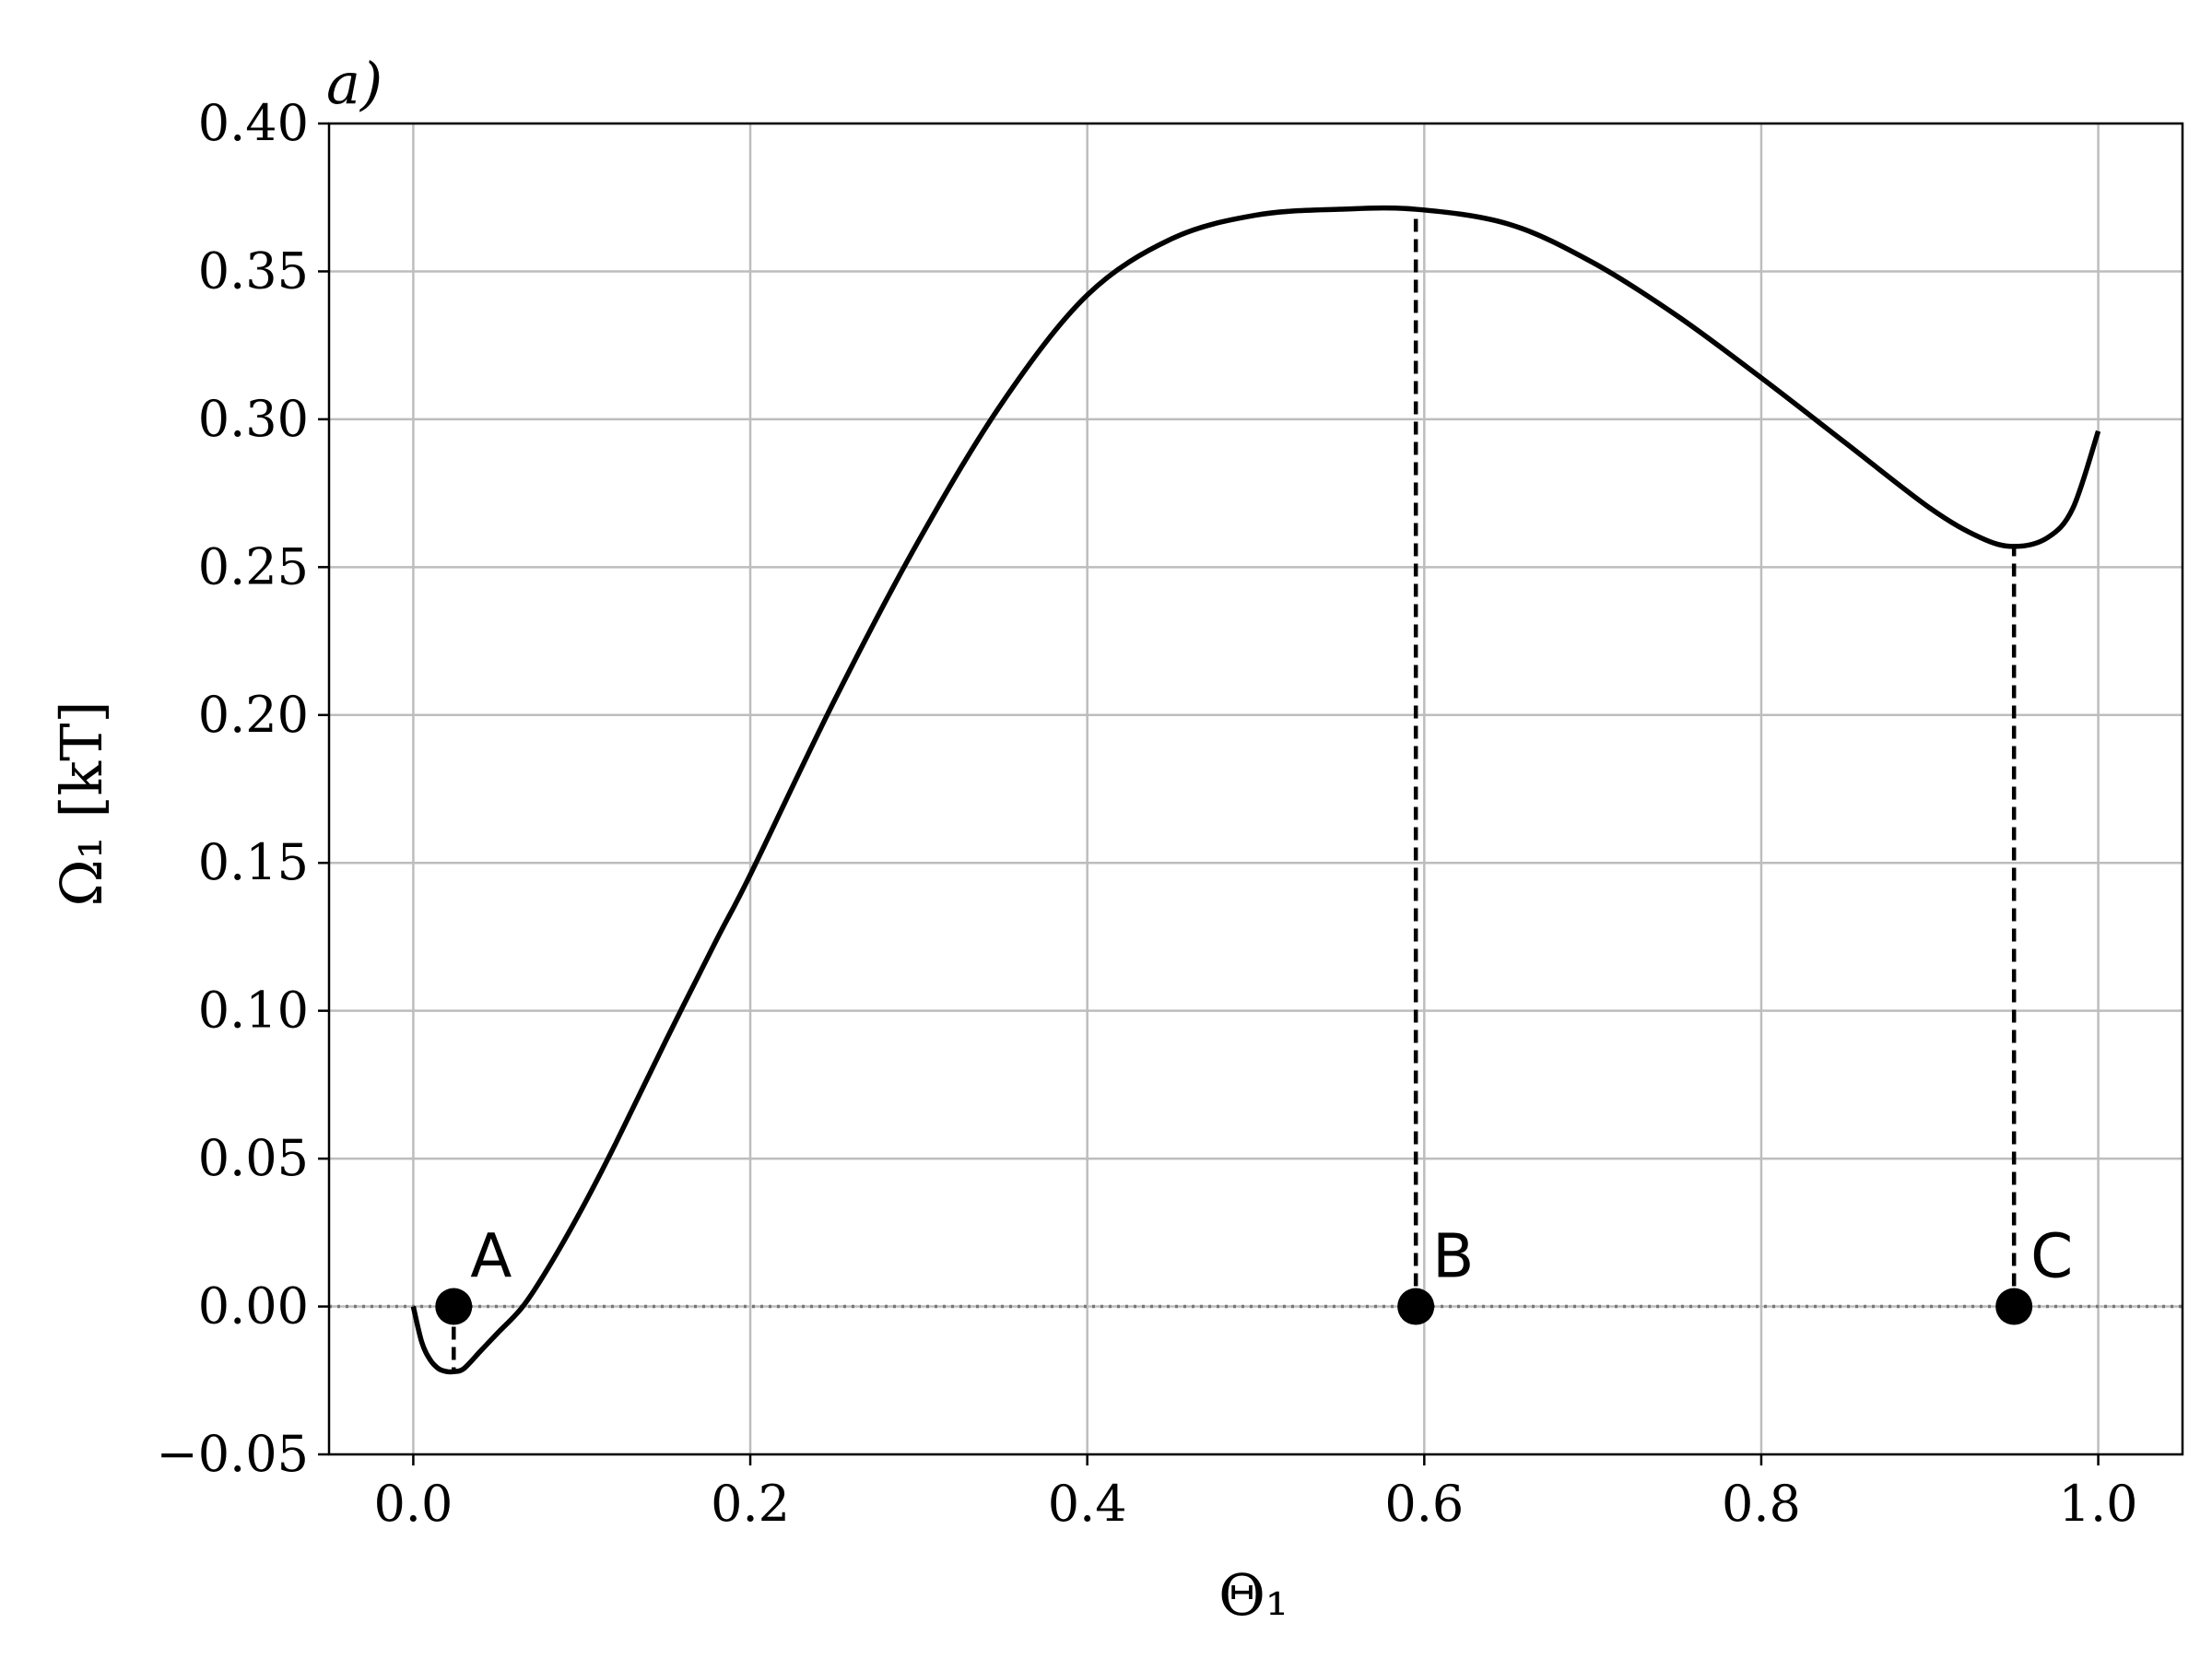 The width and height of the screenshot is (2212, 1659). What do you see at coordinates (354, 83) in the screenshot?
I see `panel-label: a)` at bounding box center [354, 83].